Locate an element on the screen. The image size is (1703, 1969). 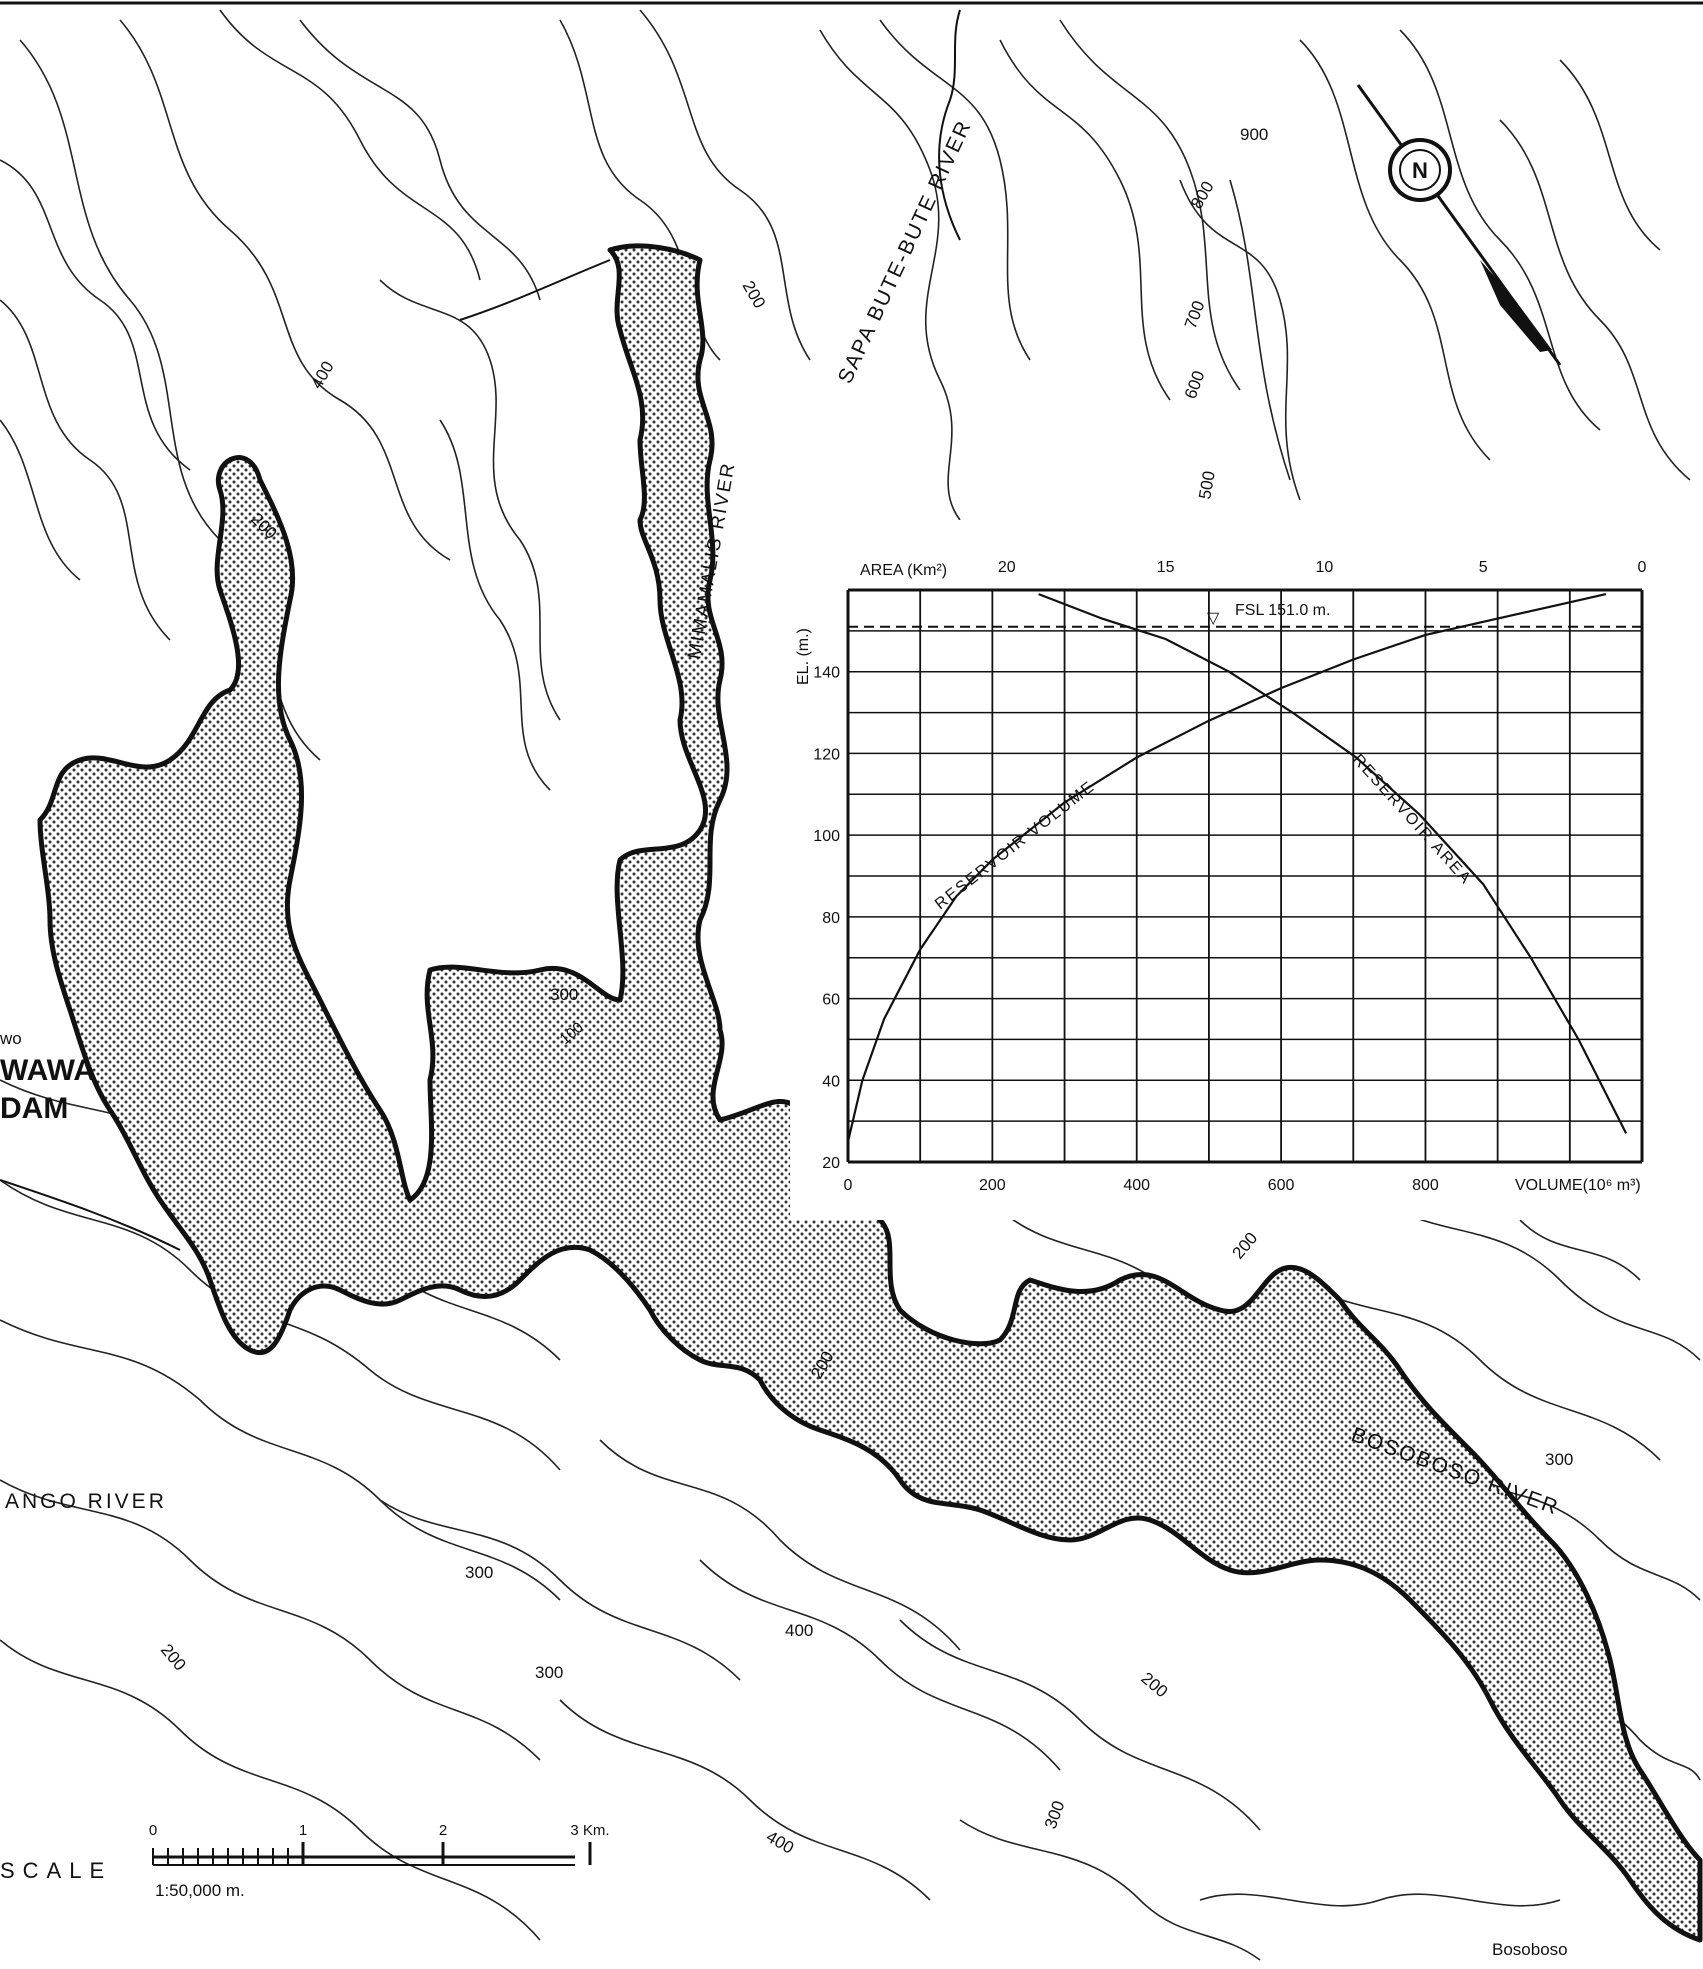
chart-ytick-120: 120 is located at coordinates (826, 754).